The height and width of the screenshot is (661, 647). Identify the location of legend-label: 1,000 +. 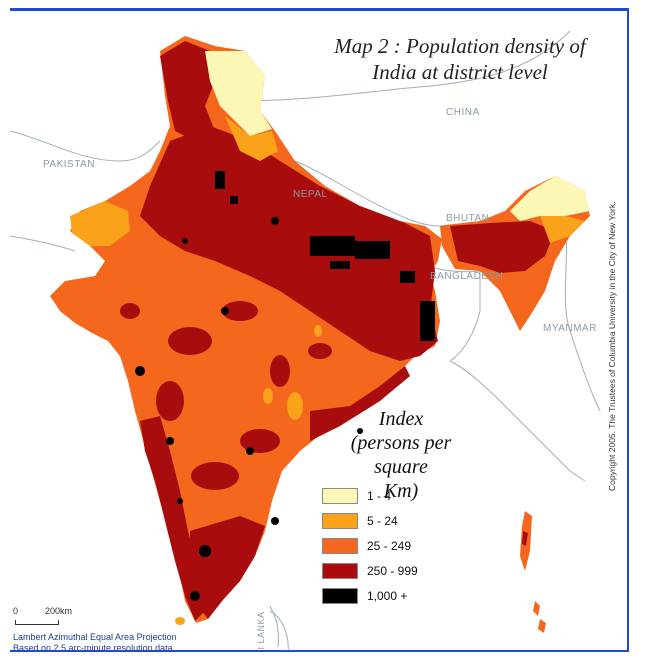
(387, 596).